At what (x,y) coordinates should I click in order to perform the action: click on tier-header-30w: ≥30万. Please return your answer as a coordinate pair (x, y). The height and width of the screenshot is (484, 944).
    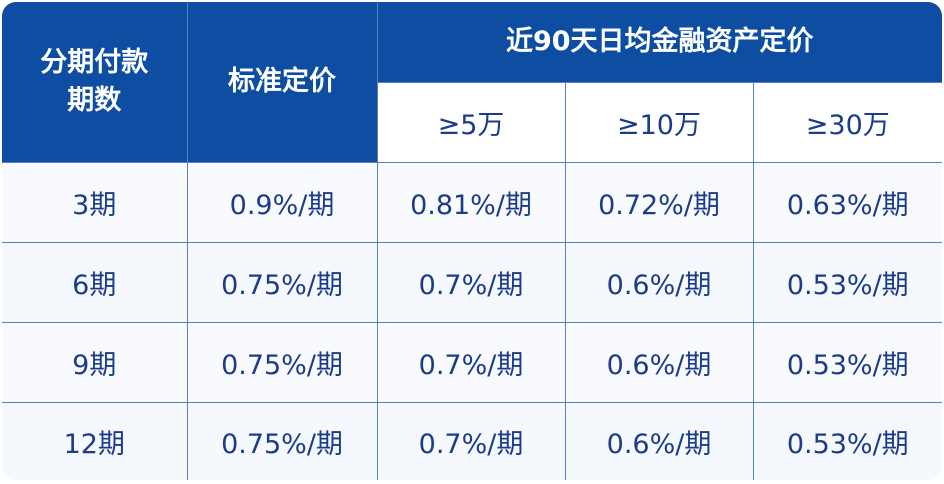
    Looking at the image, I should click on (847, 122).